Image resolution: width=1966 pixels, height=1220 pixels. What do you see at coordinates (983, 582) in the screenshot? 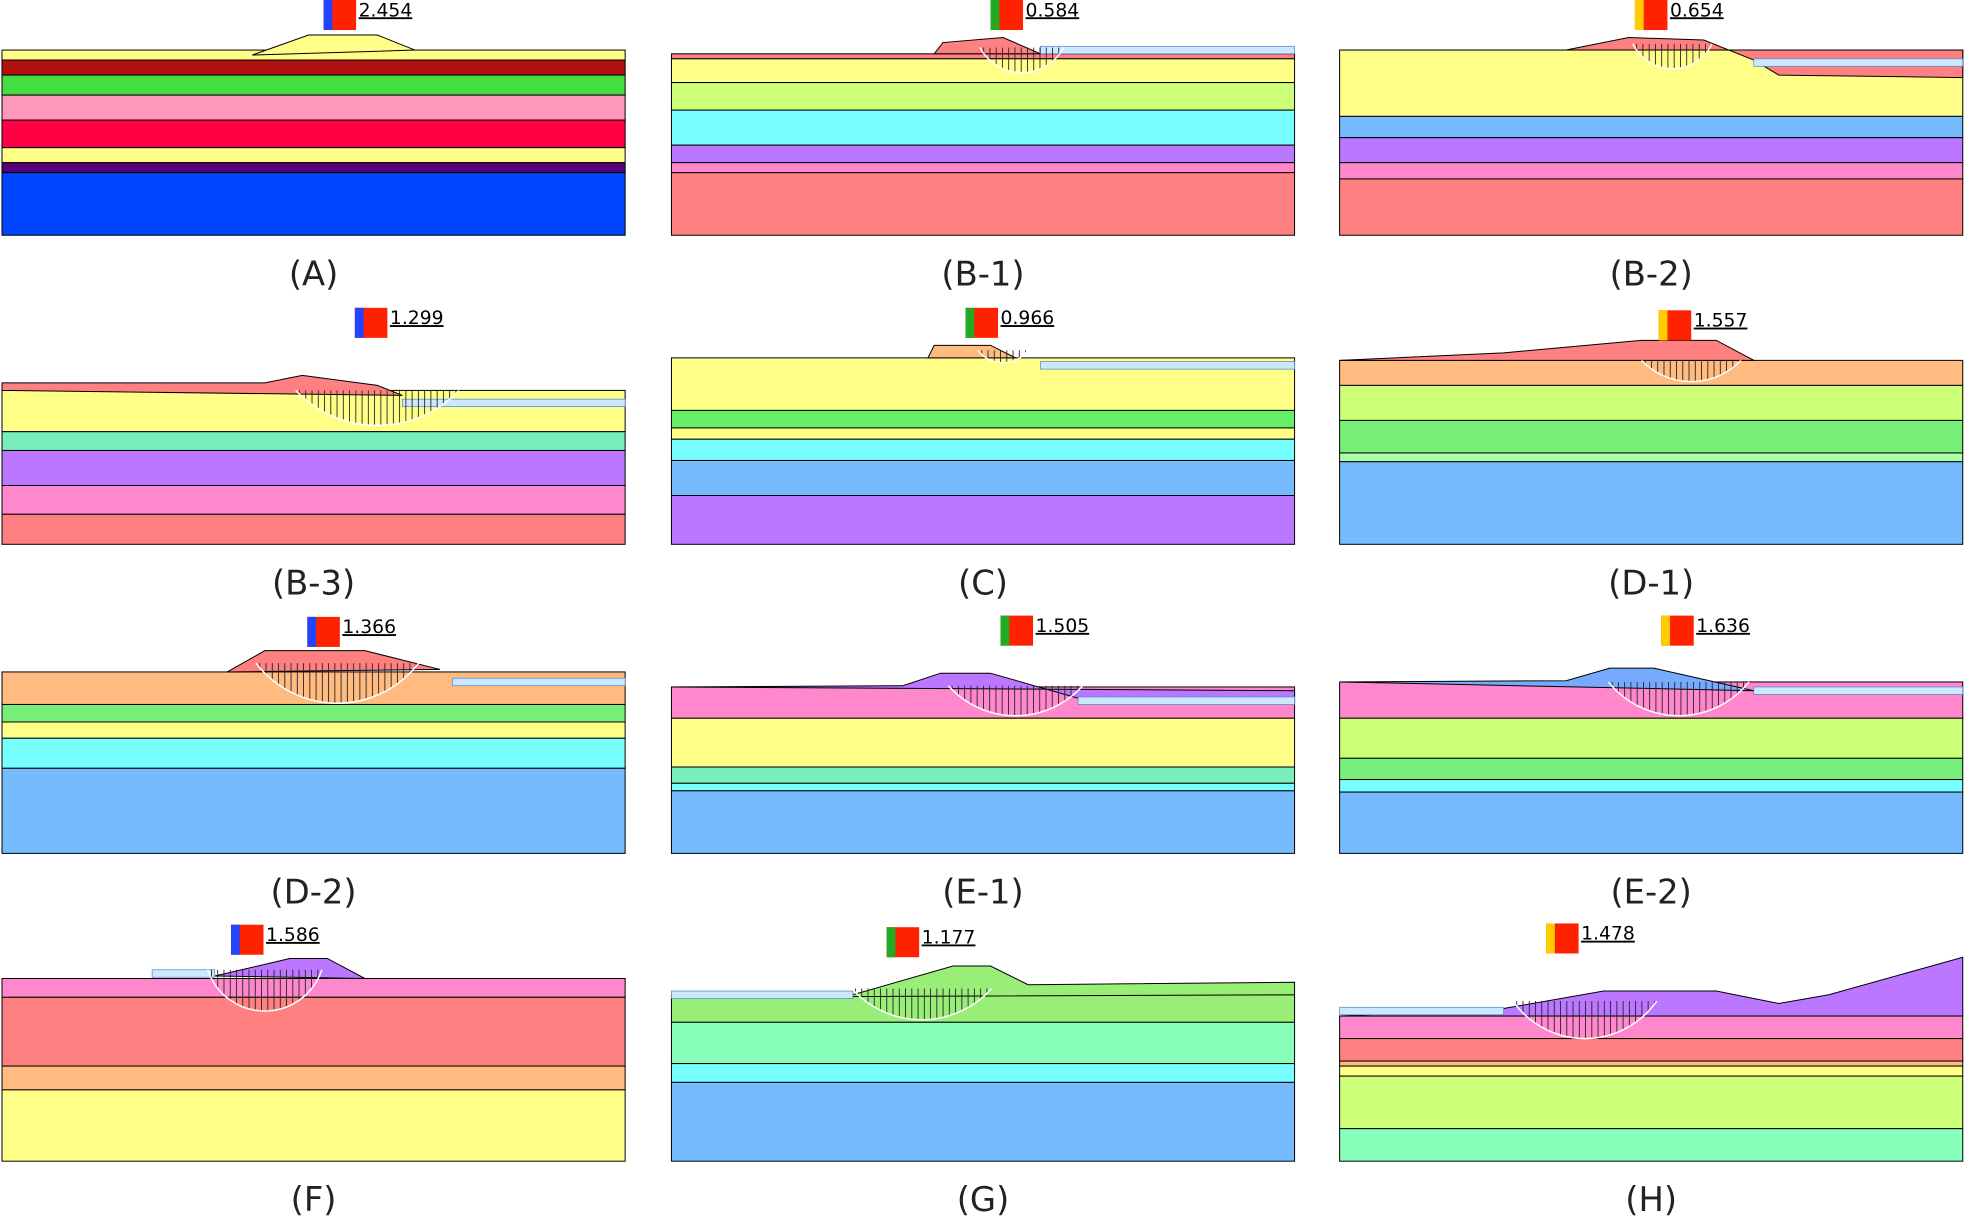
I see `panel-label: (C)` at bounding box center [983, 582].